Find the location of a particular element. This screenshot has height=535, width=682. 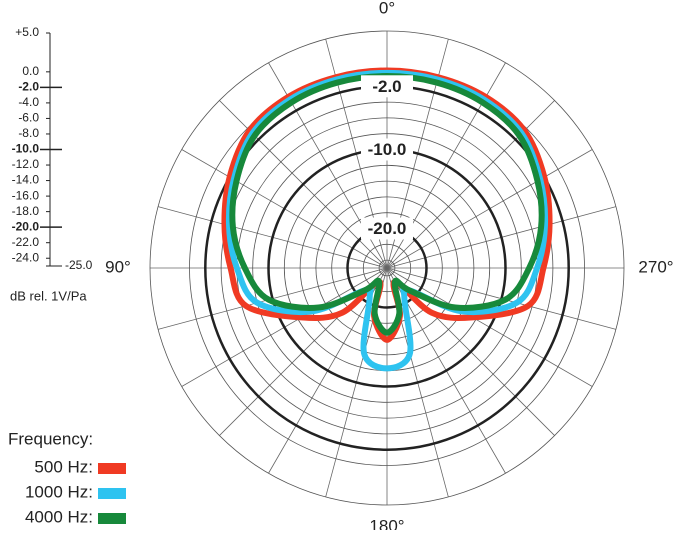

axis-label: dB rel. 1V/Pa is located at coordinates (48, 295).